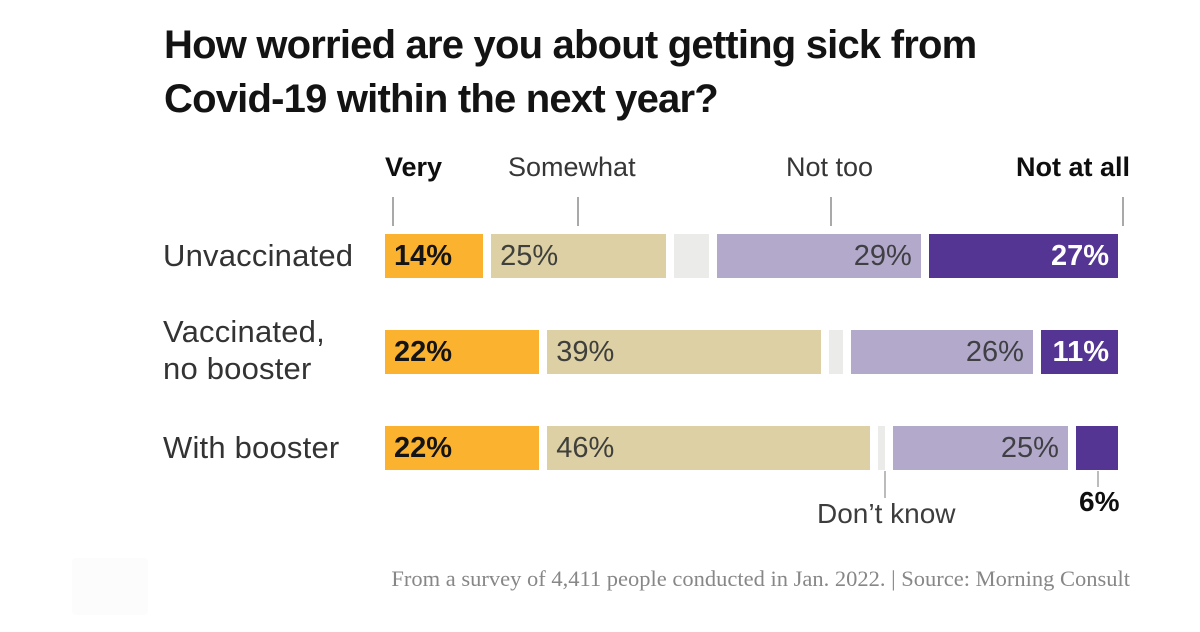  What do you see at coordinates (885, 484) in the screenshot?
I see `dont-know-leader-line` at bounding box center [885, 484].